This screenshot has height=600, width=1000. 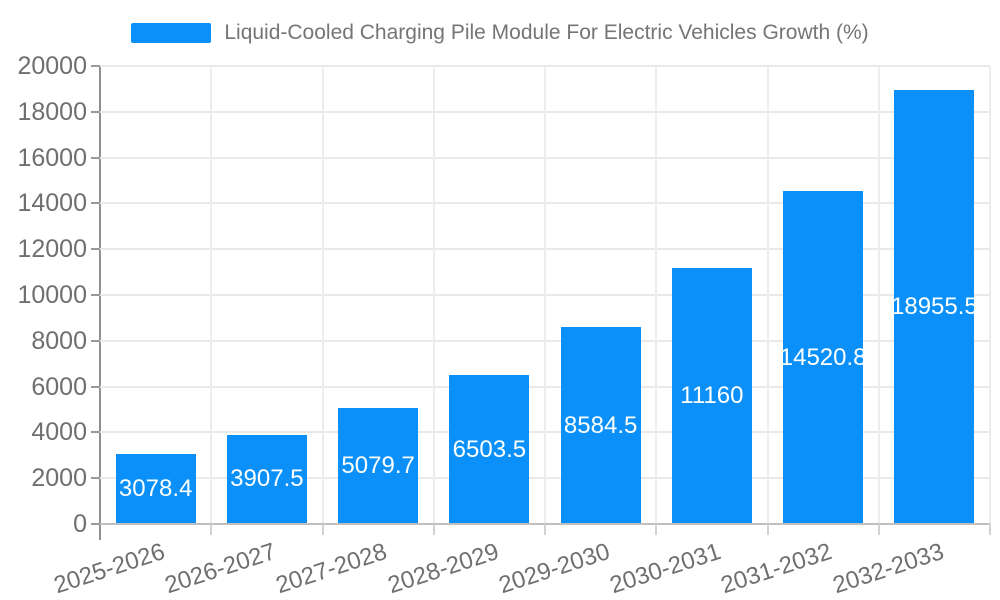 What do you see at coordinates (443, 569) in the screenshot?
I see `x-tick-label: 2028-2029` at bounding box center [443, 569].